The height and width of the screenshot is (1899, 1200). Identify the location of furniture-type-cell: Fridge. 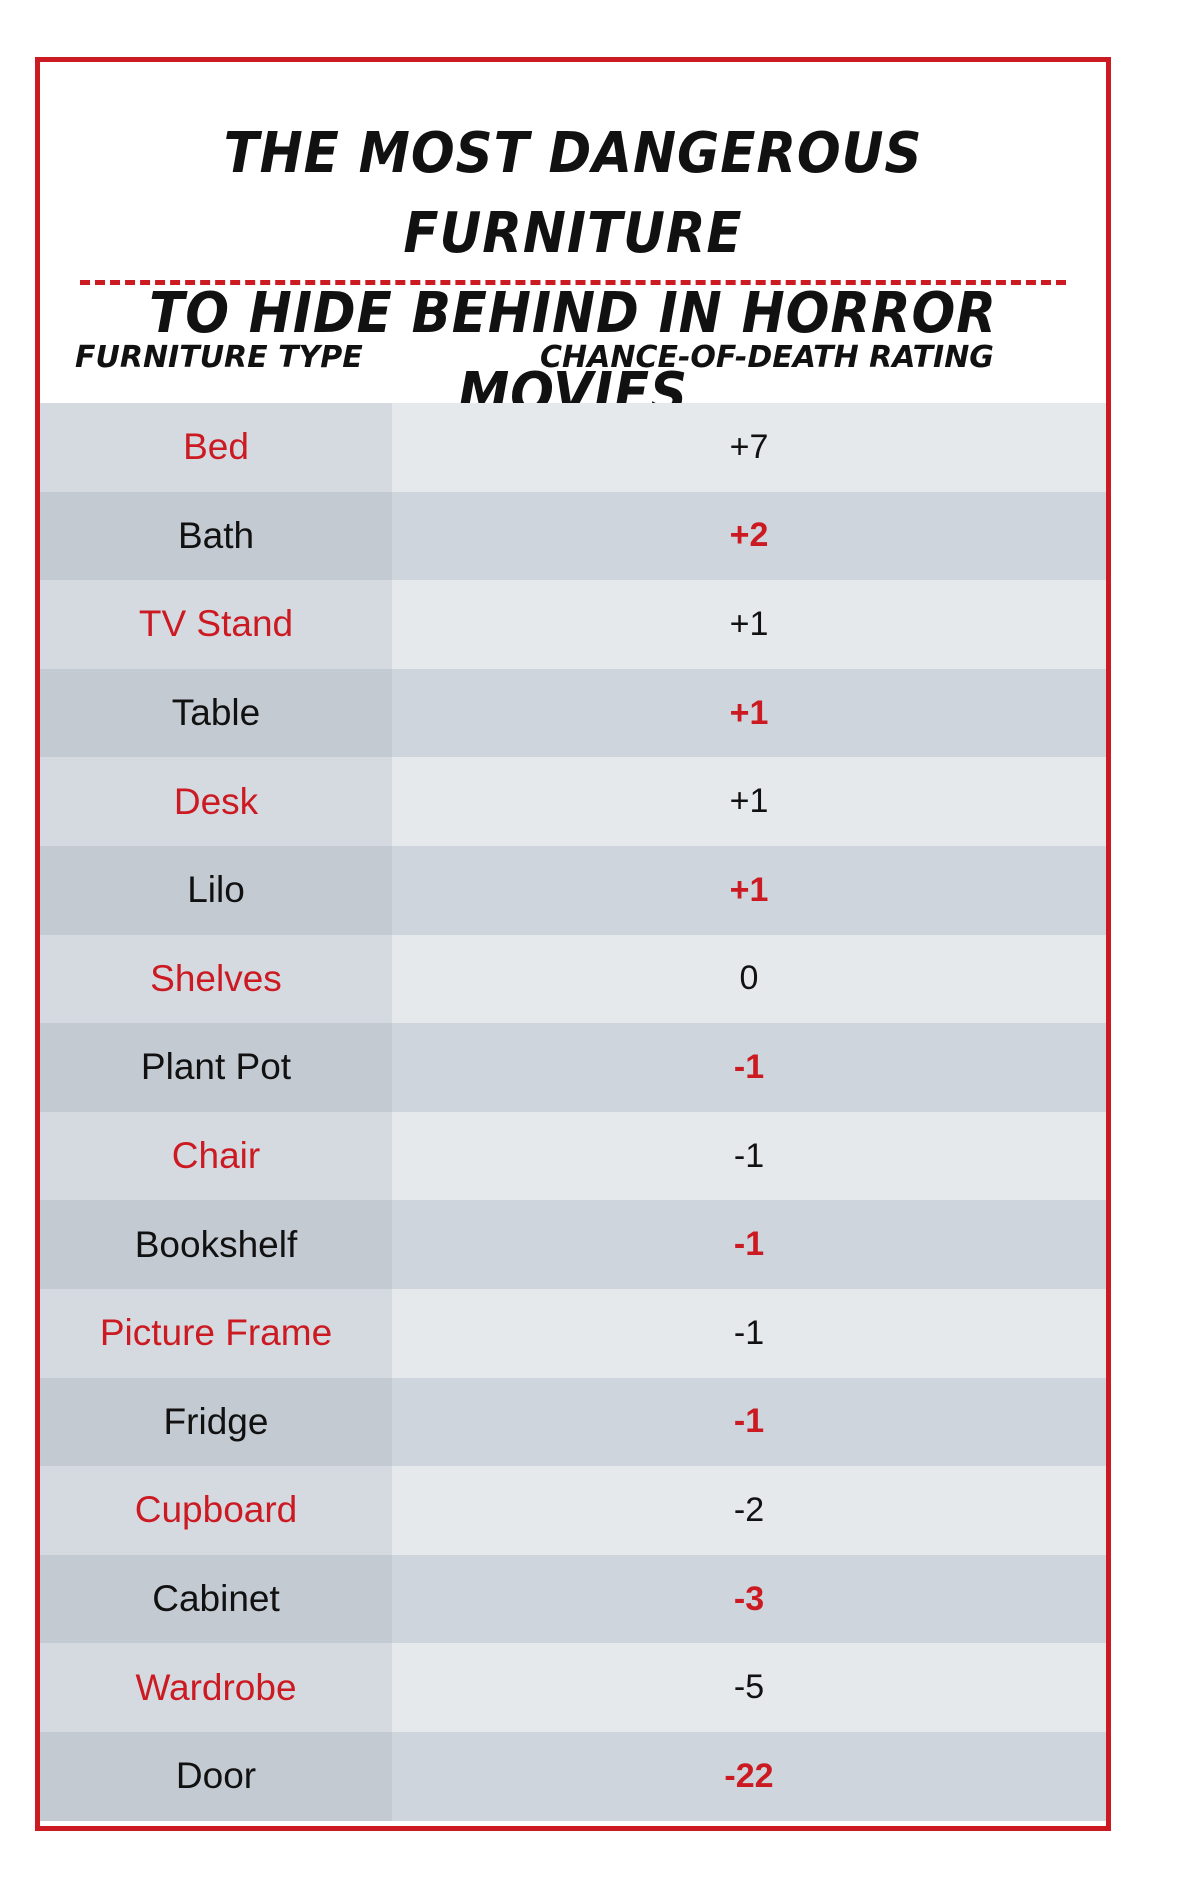
(216, 1422).